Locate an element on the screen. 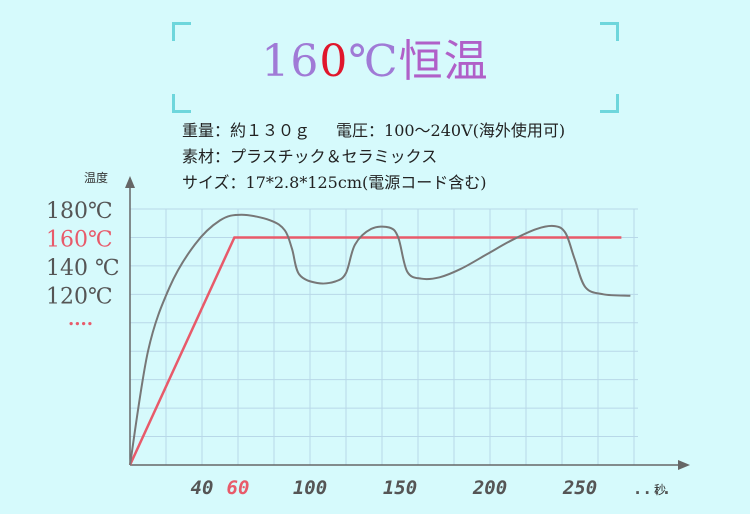 Image resolution: width=750 pixels, height=514 pixels. x-tick-label: 150 is located at coordinates (400, 488).